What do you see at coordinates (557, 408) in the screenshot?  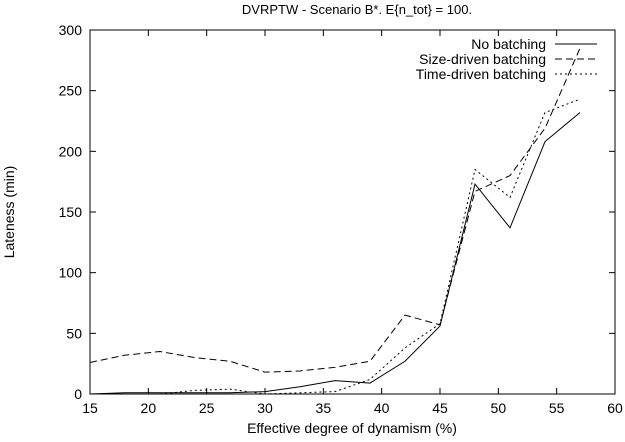 I see `x-tick-label: 55` at bounding box center [557, 408].